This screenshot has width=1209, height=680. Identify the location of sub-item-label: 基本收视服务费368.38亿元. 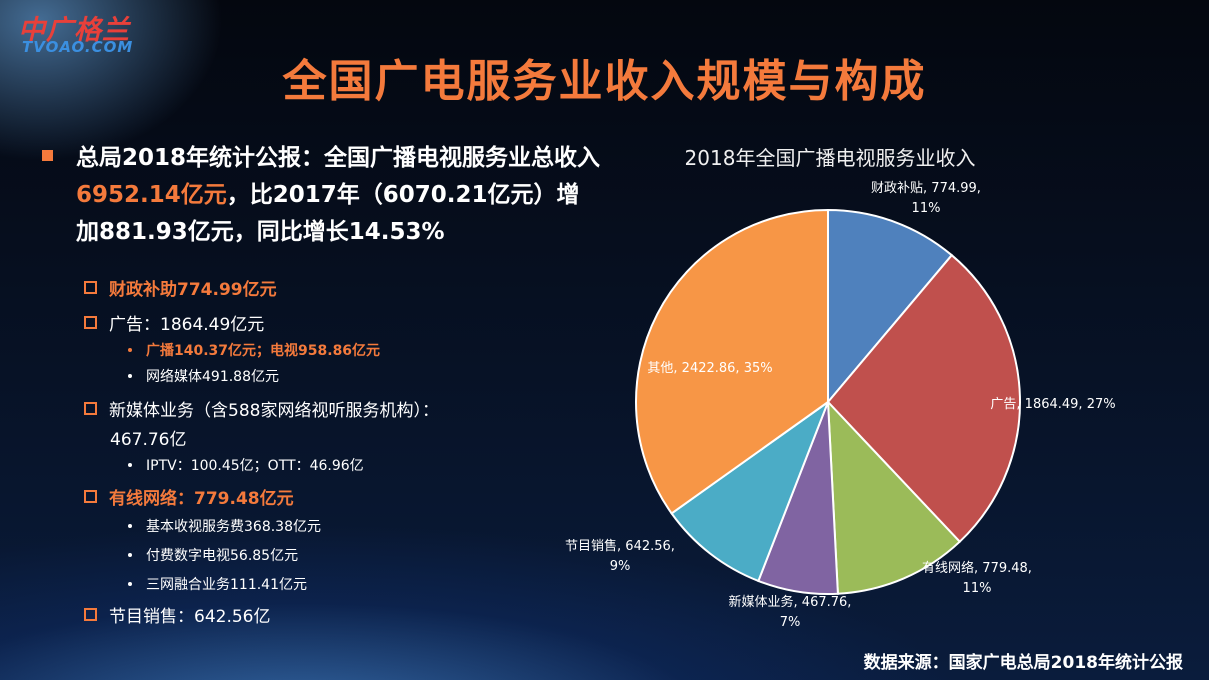
(233, 527).